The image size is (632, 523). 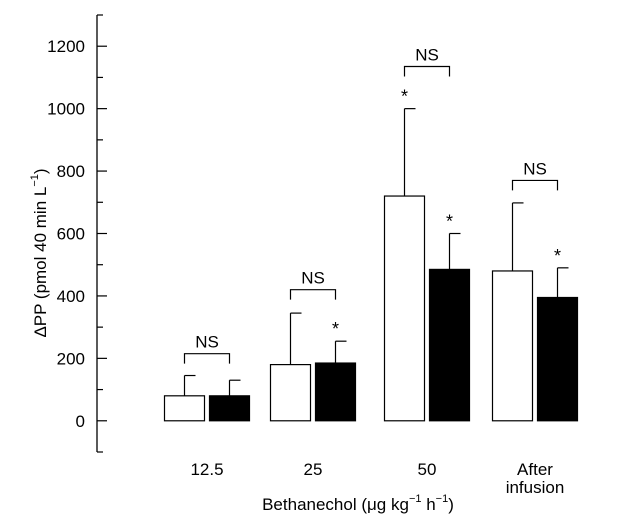 I want to click on y-tick-label: 200, so click(x=71, y=358).